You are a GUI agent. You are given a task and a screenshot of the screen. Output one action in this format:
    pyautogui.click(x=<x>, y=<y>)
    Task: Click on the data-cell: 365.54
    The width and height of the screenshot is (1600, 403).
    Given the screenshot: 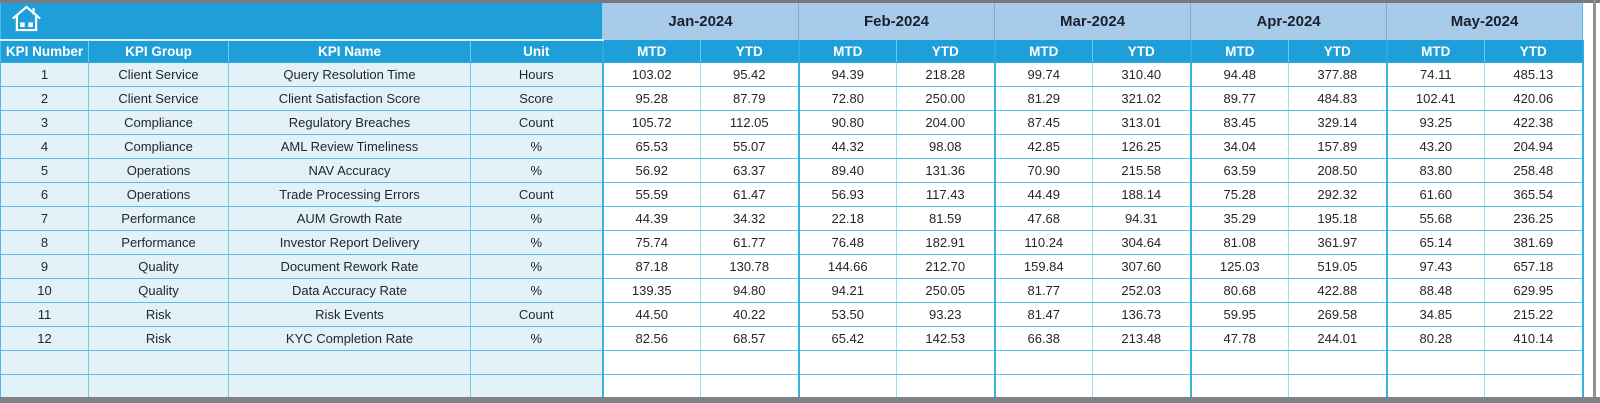 What is the action you would take?
    pyautogui.click(x=1534, y=194)
    